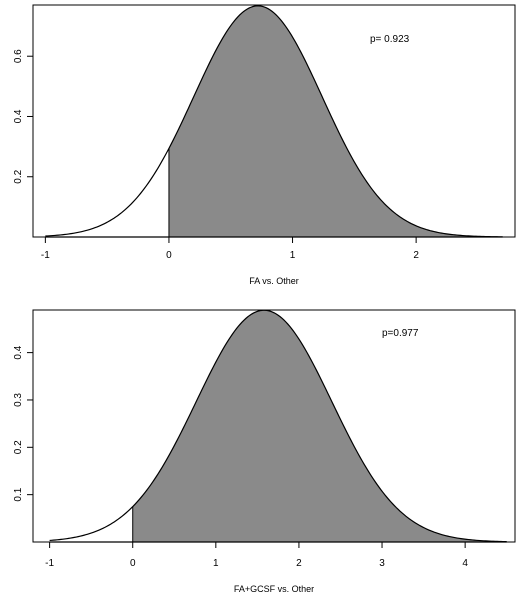  What do you see at coordinates (382, 563) in the screenshot?
I see `x-tick-label: 3` at bounding box center [382, 563].